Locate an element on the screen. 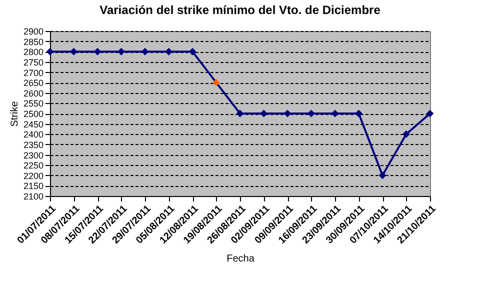  y-tick-label: 2550 is located at coordinates (33, 103).